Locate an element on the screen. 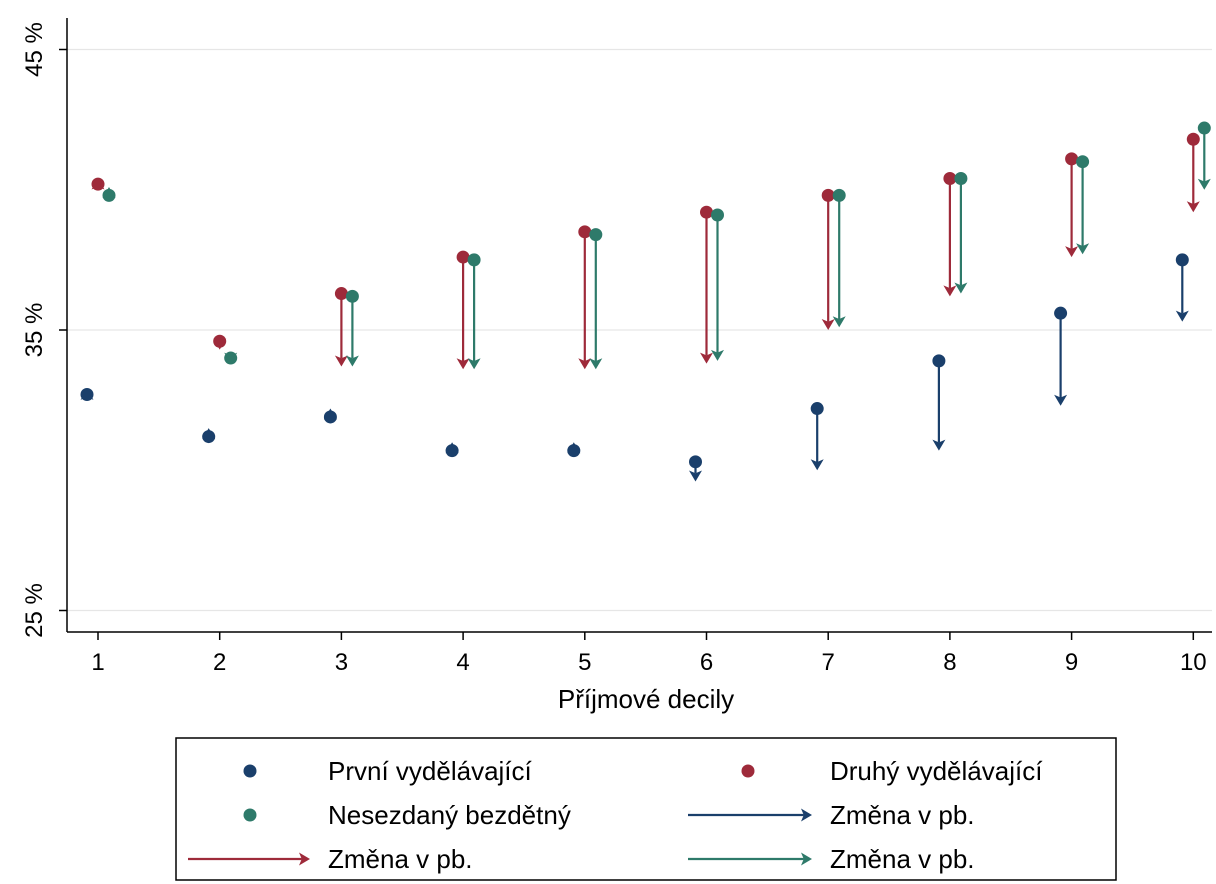 This screenshot has height=884, width=1216. legend-label: Nesezdaný bezdětný is located at coordinates (449, 815).